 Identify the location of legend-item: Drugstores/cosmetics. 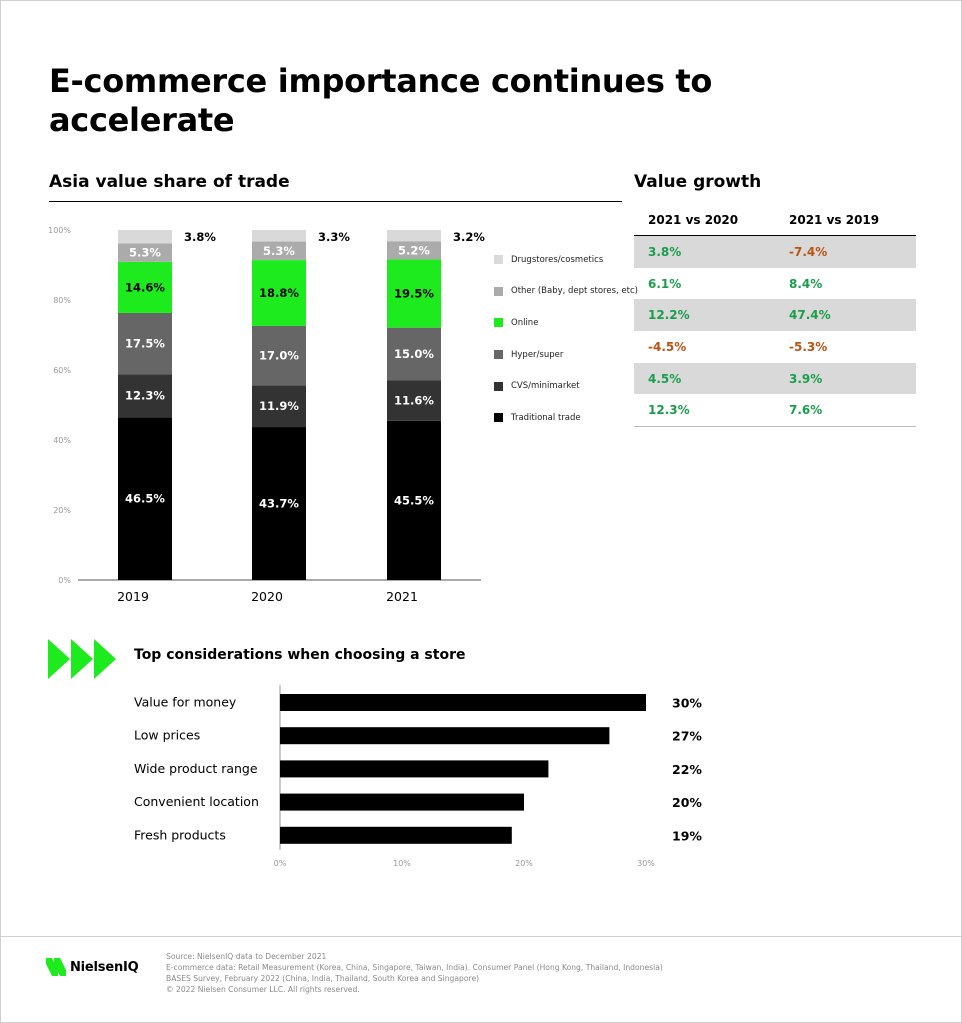
(566, 260).